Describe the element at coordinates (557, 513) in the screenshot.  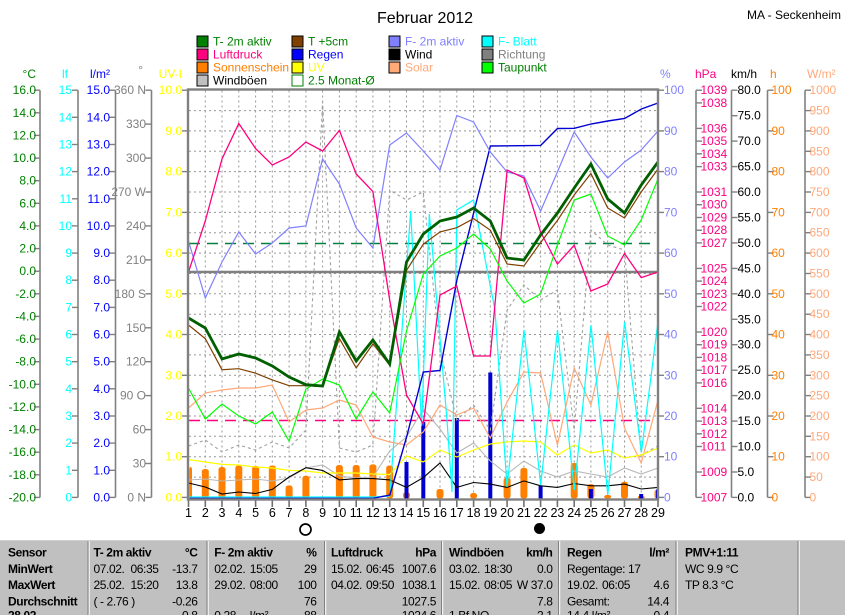
I see `svg-text: 23` at that location.